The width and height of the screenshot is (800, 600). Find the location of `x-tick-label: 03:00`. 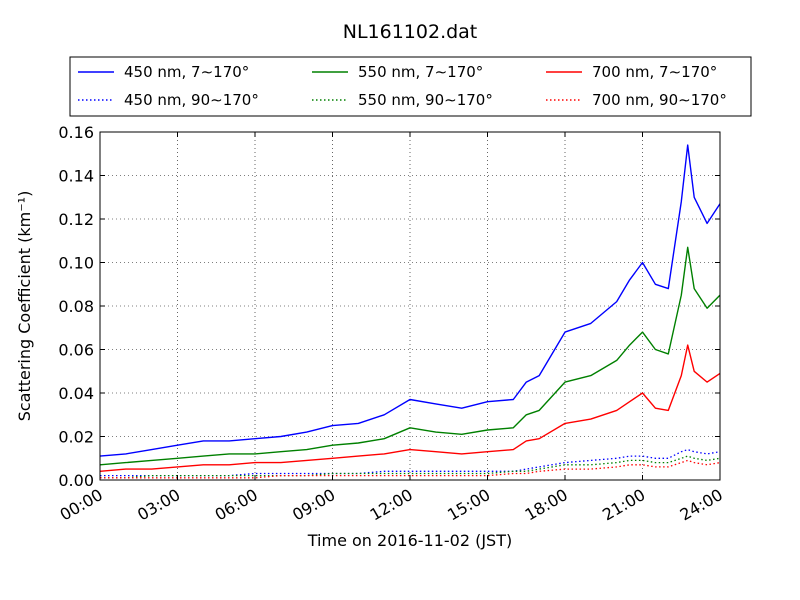

x-tick-label: 03:00 is located at coordinates (158, 505).